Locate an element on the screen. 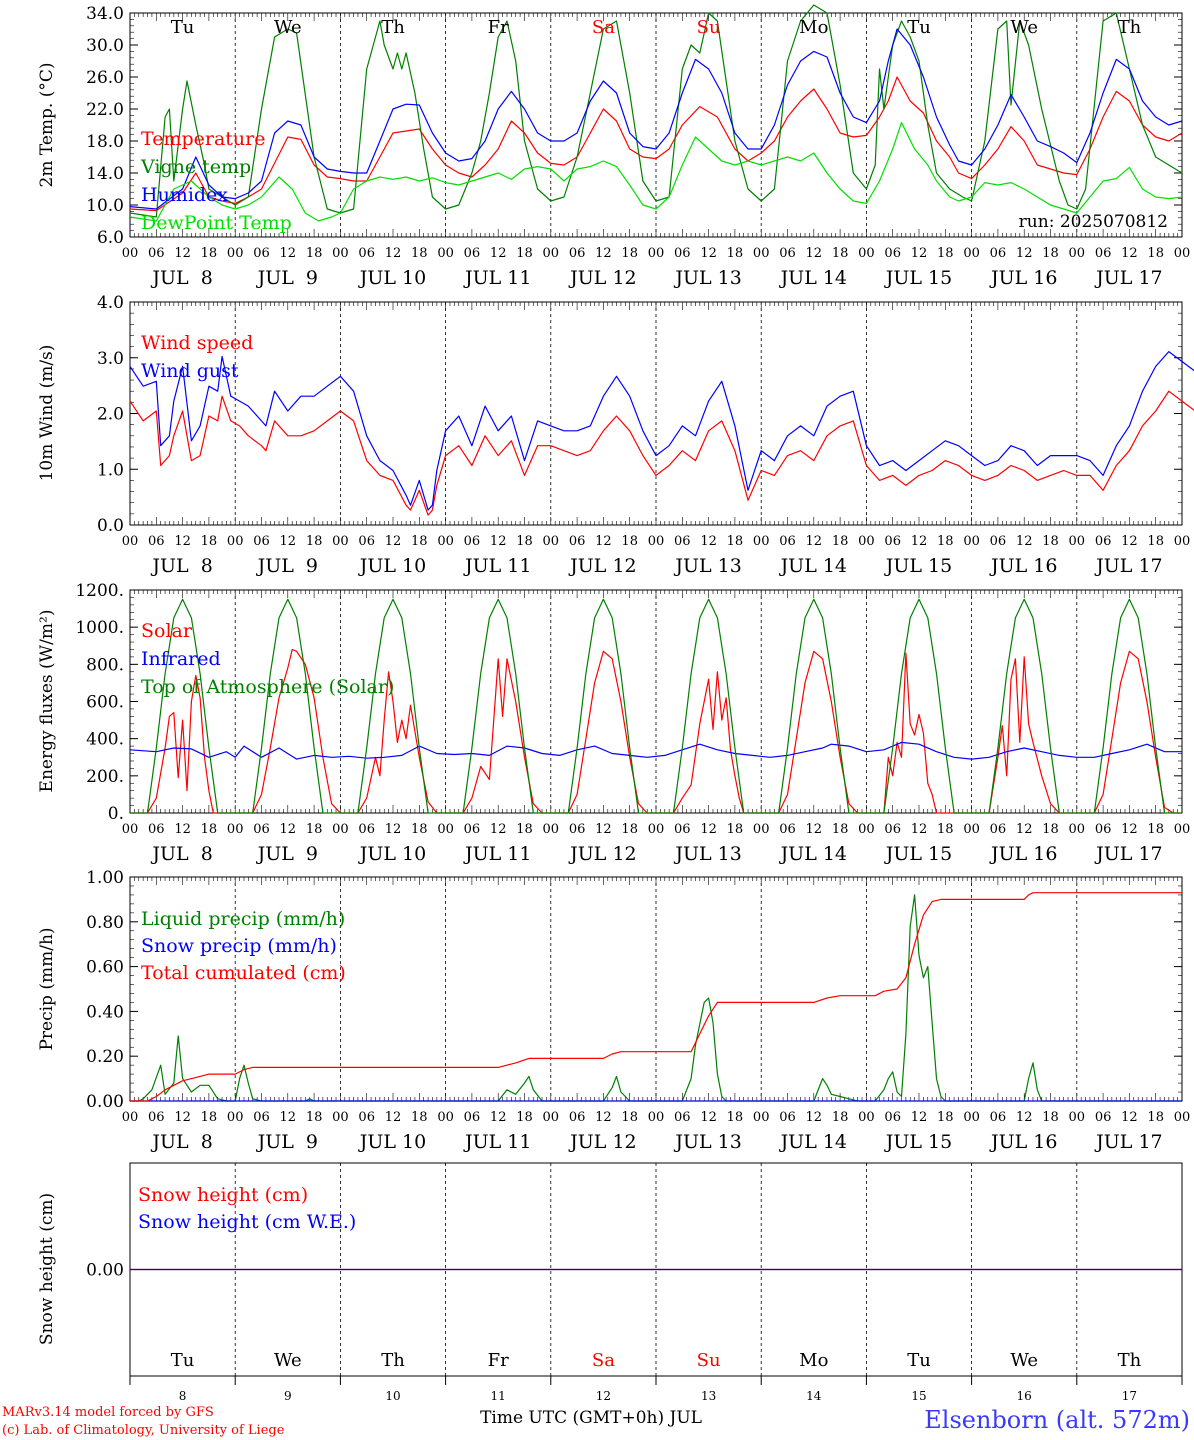 The image size is (1194, 1440). series-line-total-cumulated-cm- is located at coordinates (656, 997).